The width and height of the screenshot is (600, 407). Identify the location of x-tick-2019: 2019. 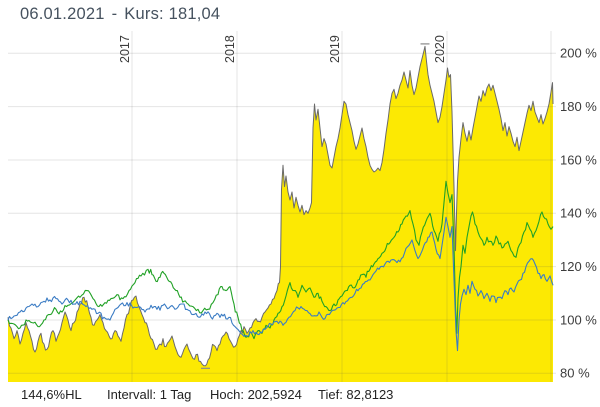
(335, 49).